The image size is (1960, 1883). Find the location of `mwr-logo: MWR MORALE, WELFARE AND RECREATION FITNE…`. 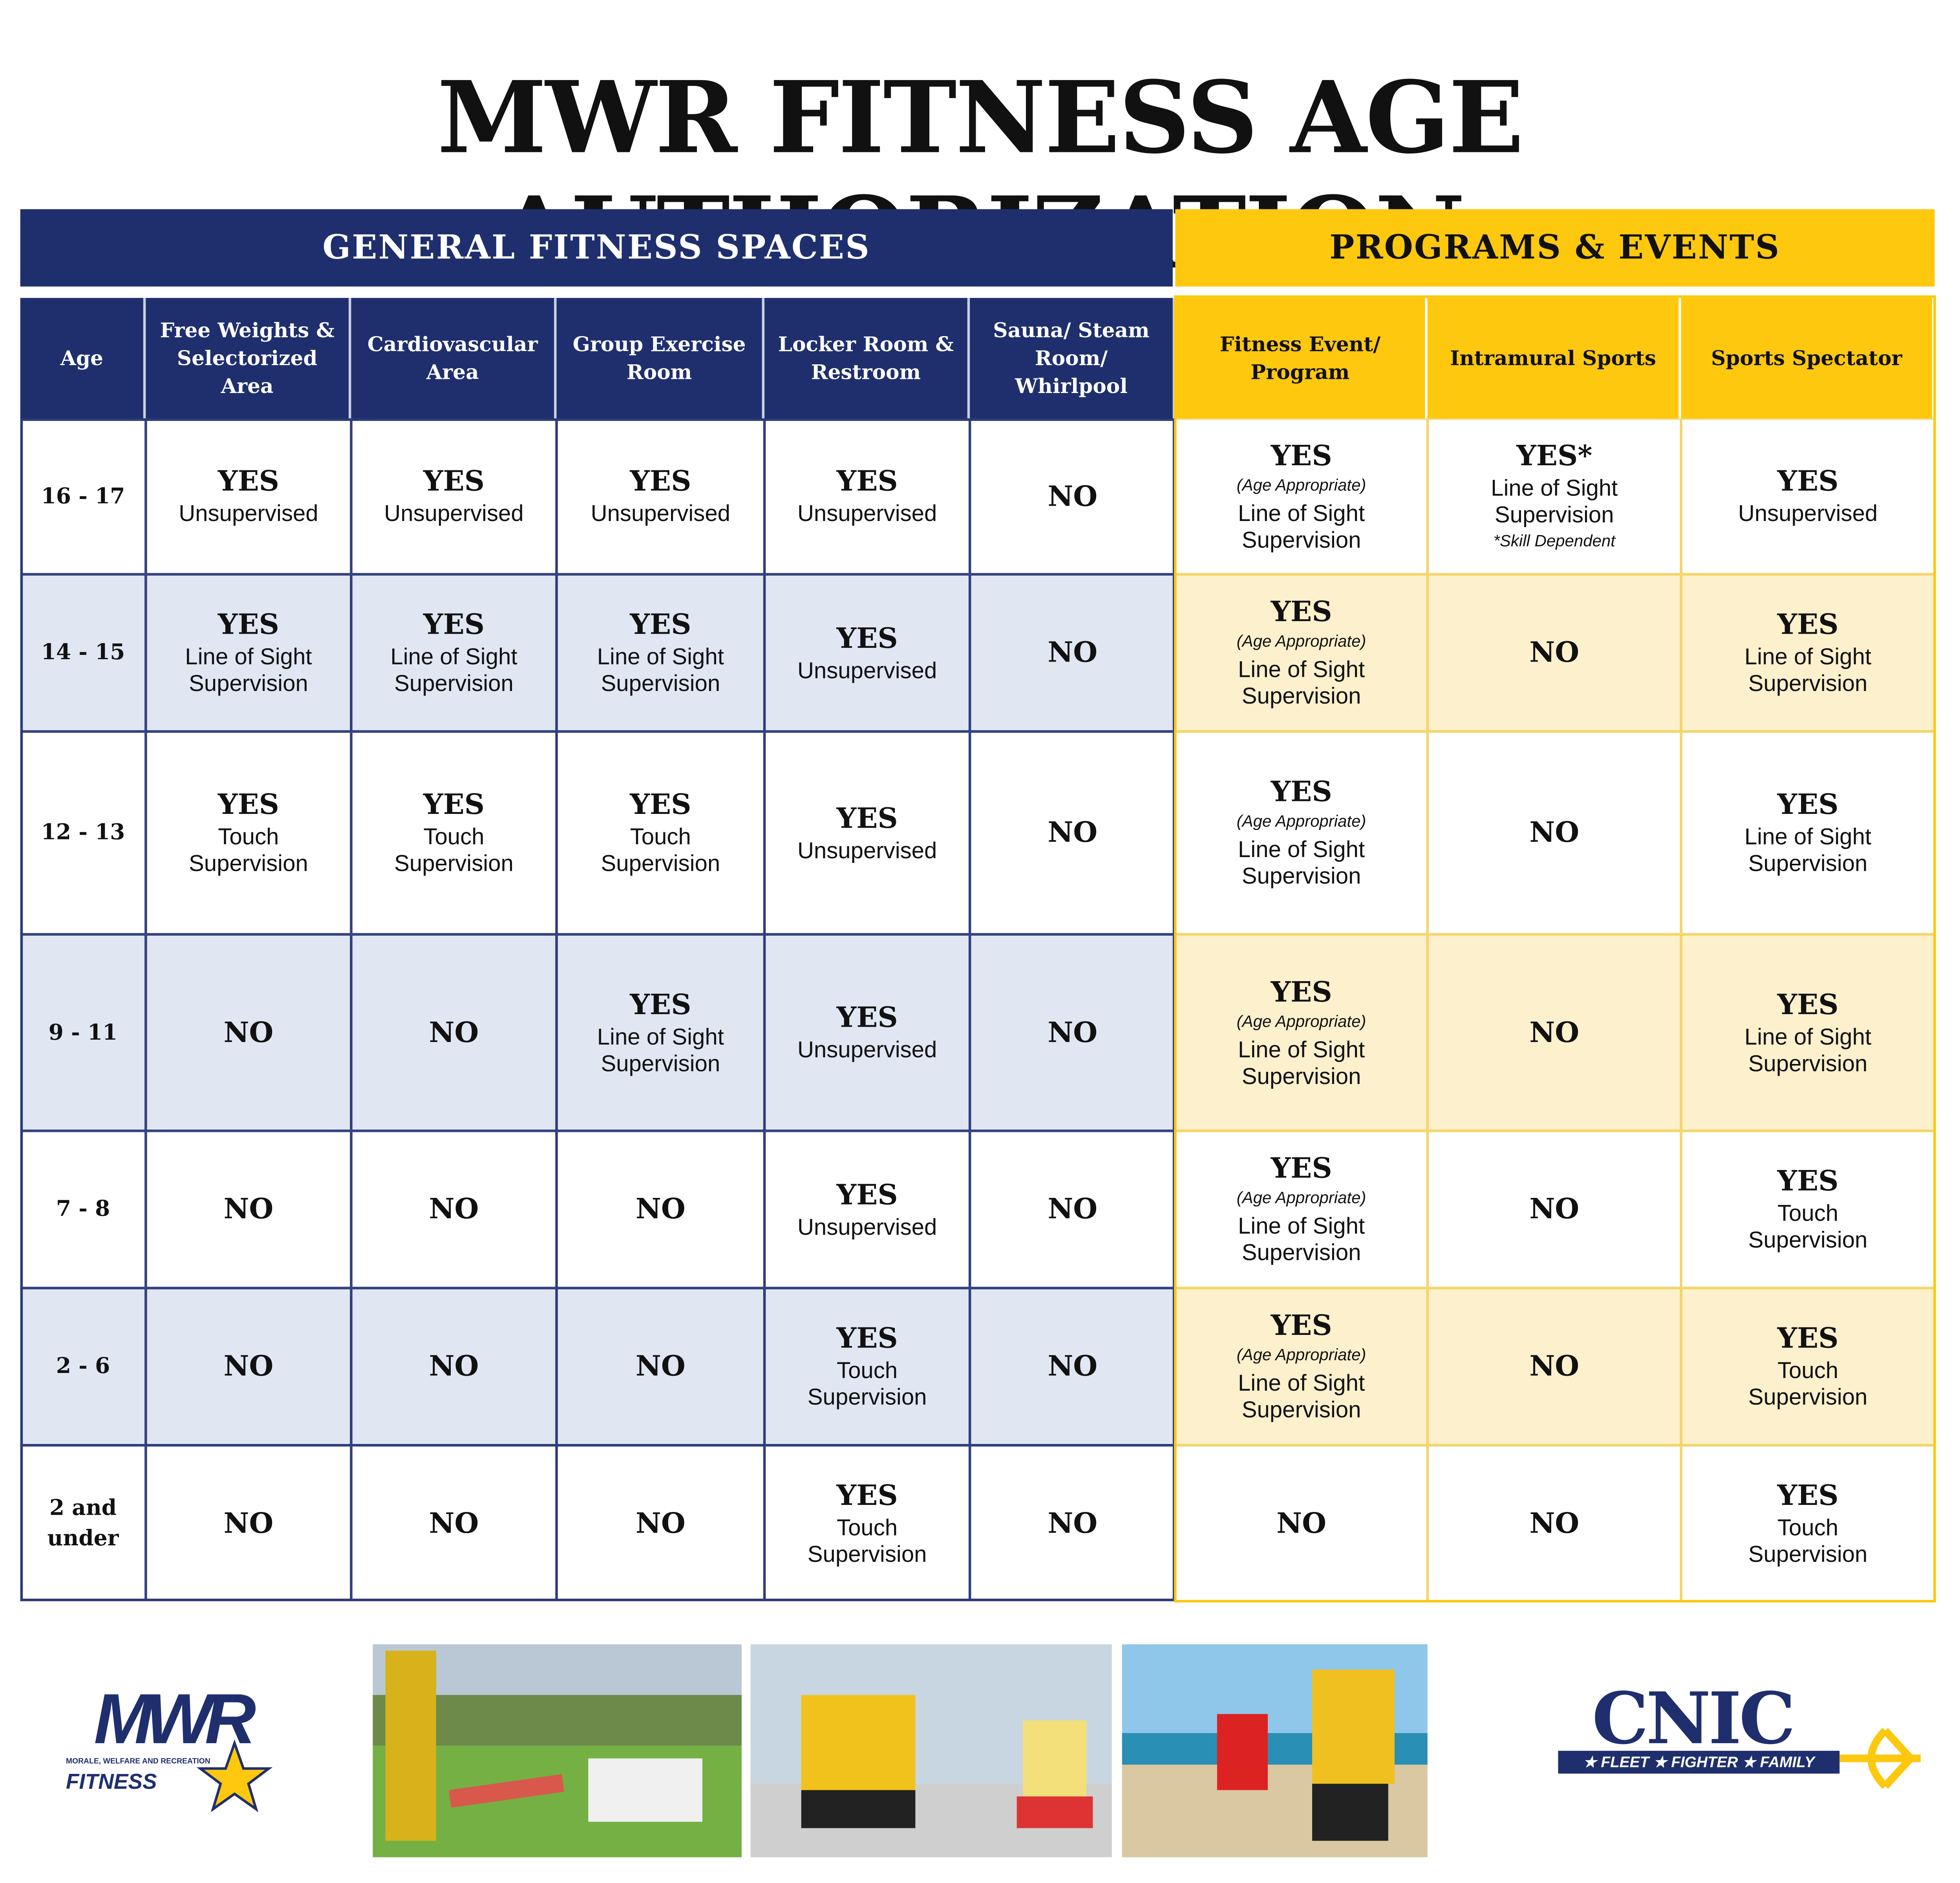

mwr-logo: MWR MORALE, WELFARE AND RECREATION FITNE… is located at coordinates (169, 1746).